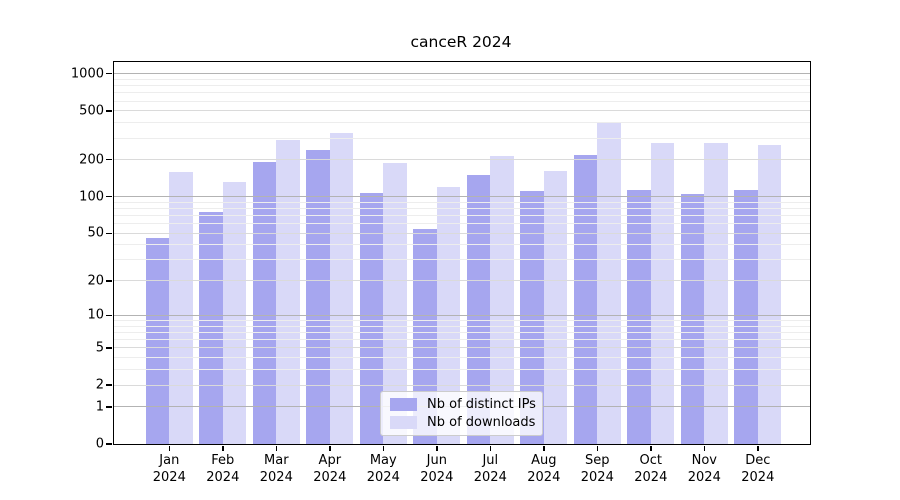  I want to click on bar-distinct-ips-jan, so click(157, 340).